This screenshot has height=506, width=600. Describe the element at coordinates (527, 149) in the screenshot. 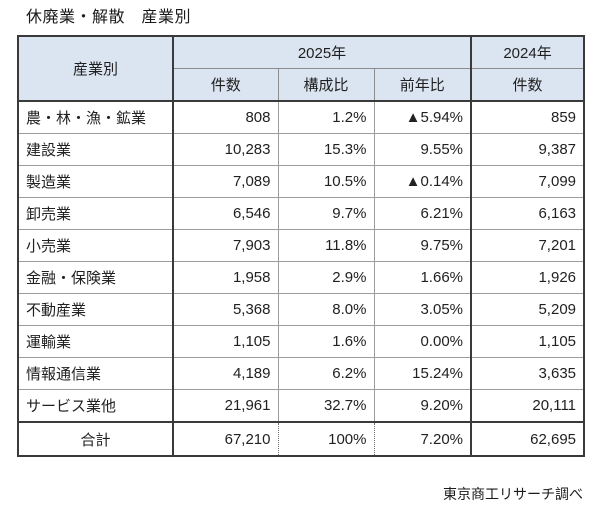

I see `count-2024-cell: 9,387` at that location.